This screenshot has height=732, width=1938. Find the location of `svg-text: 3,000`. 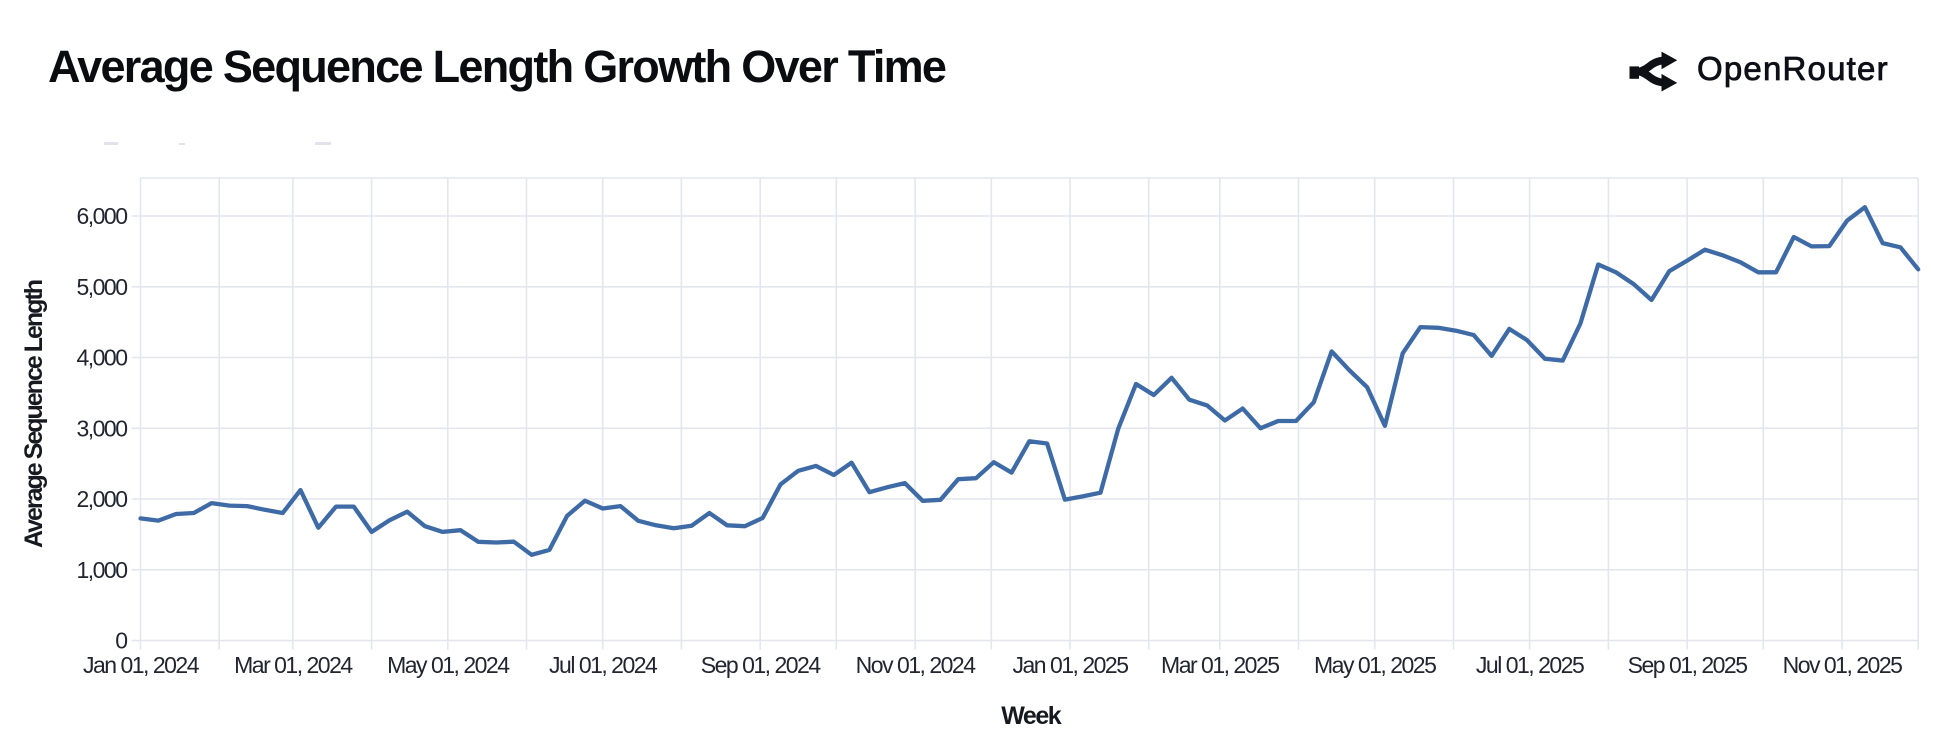

svg-text: 3,000 is located at coordinates (101, 428).